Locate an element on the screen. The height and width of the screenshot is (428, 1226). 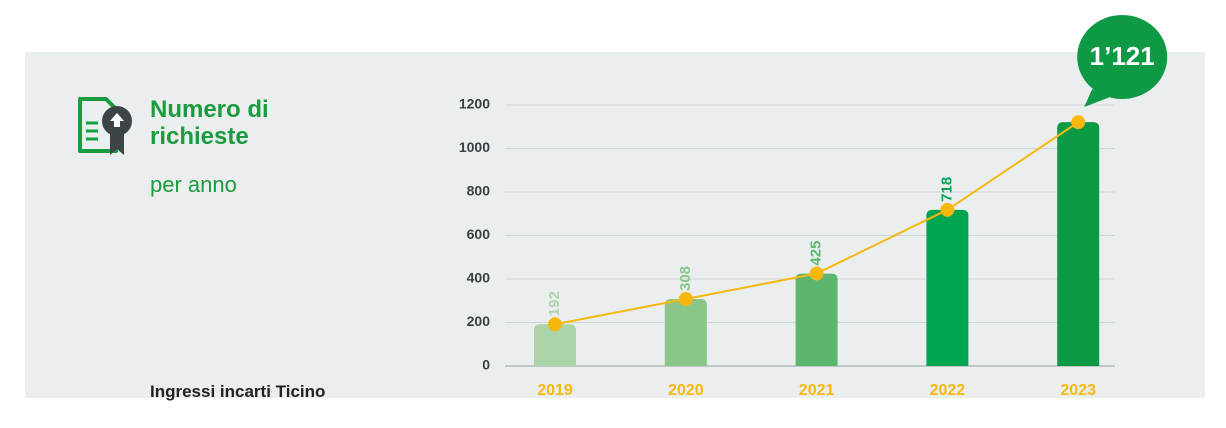
x-tick-label: 2023 is located at coordinates (1078, 390).